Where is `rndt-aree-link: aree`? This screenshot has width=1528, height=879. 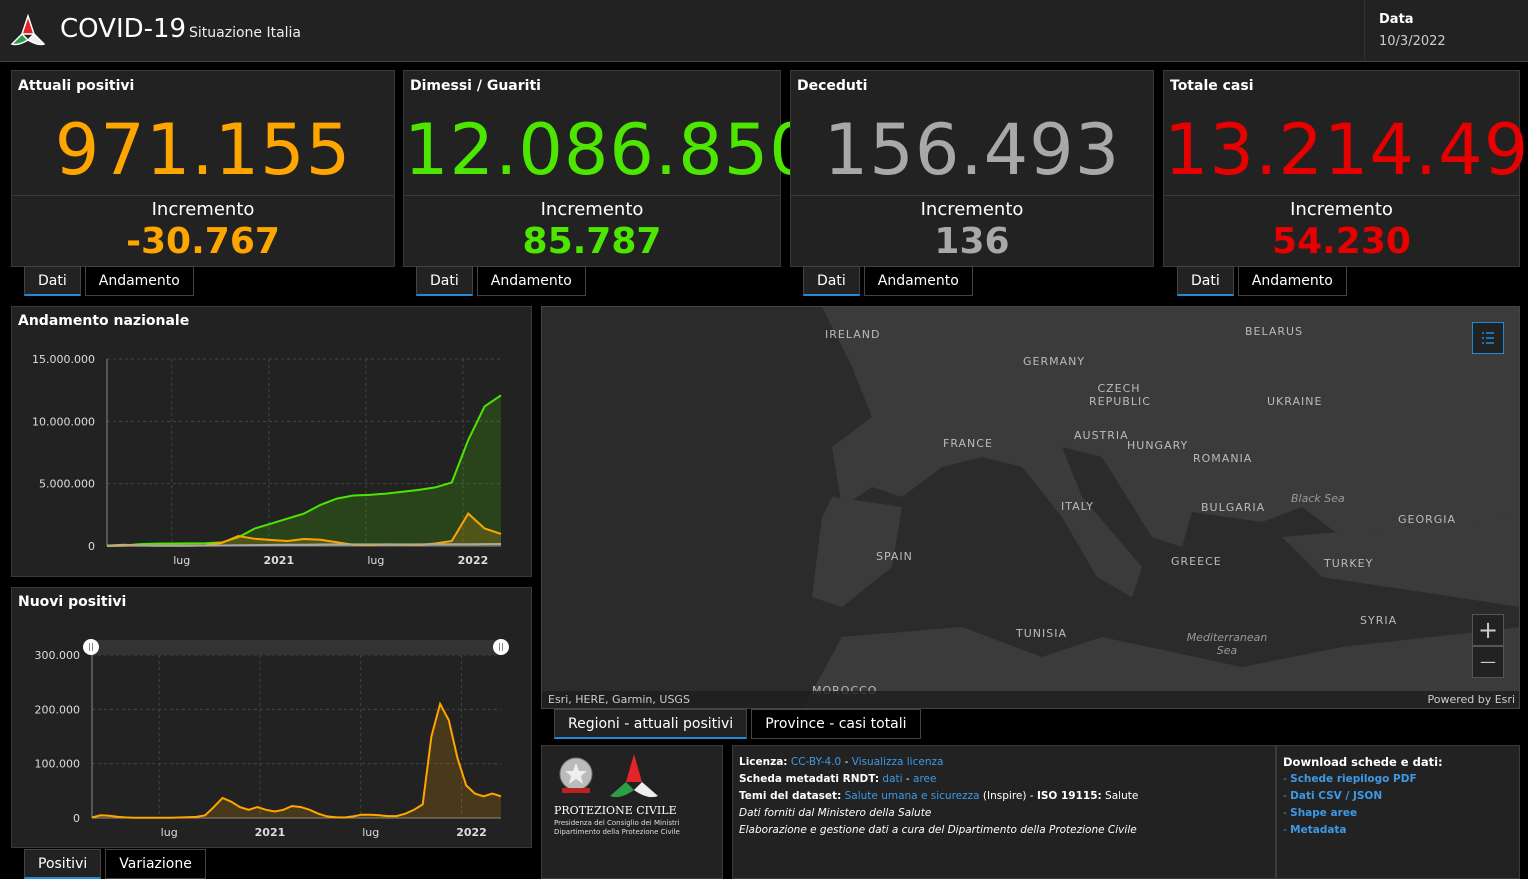
rndt-aree-link: aree is located at coordinates (925, 779).